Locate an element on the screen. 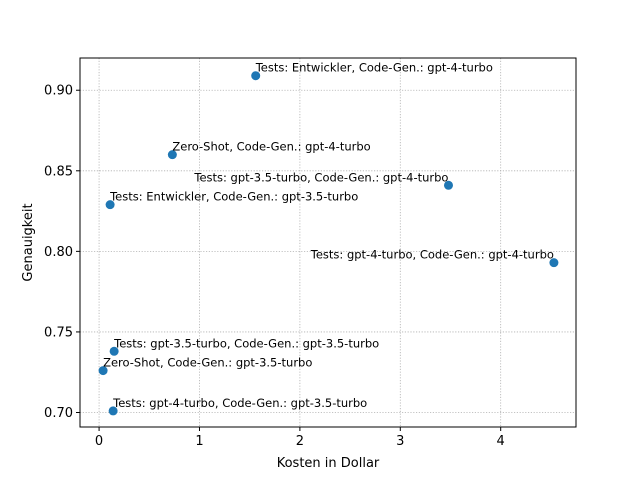 Image resolution: width=640 pixels, height=480 pixels. y-tick-label: 0.70 is located at coordinates (58, 413).